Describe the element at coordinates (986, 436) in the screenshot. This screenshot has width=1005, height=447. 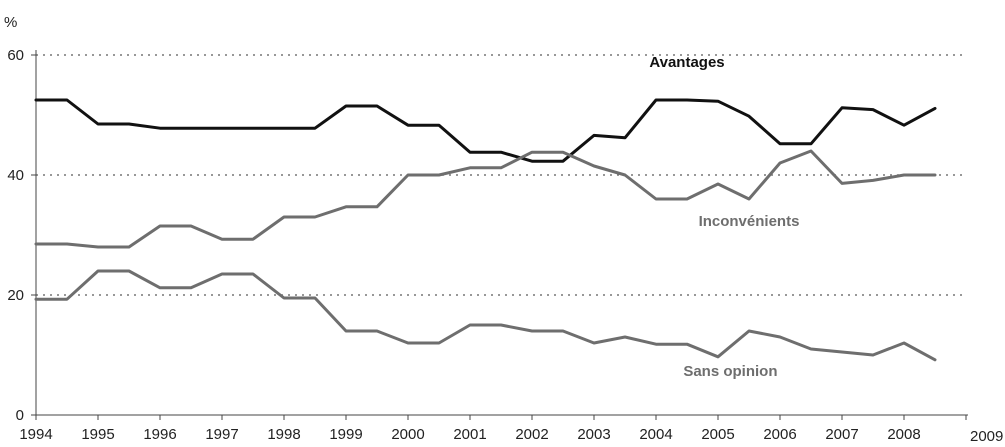
I see `x-tick-label: 2009` at that location.